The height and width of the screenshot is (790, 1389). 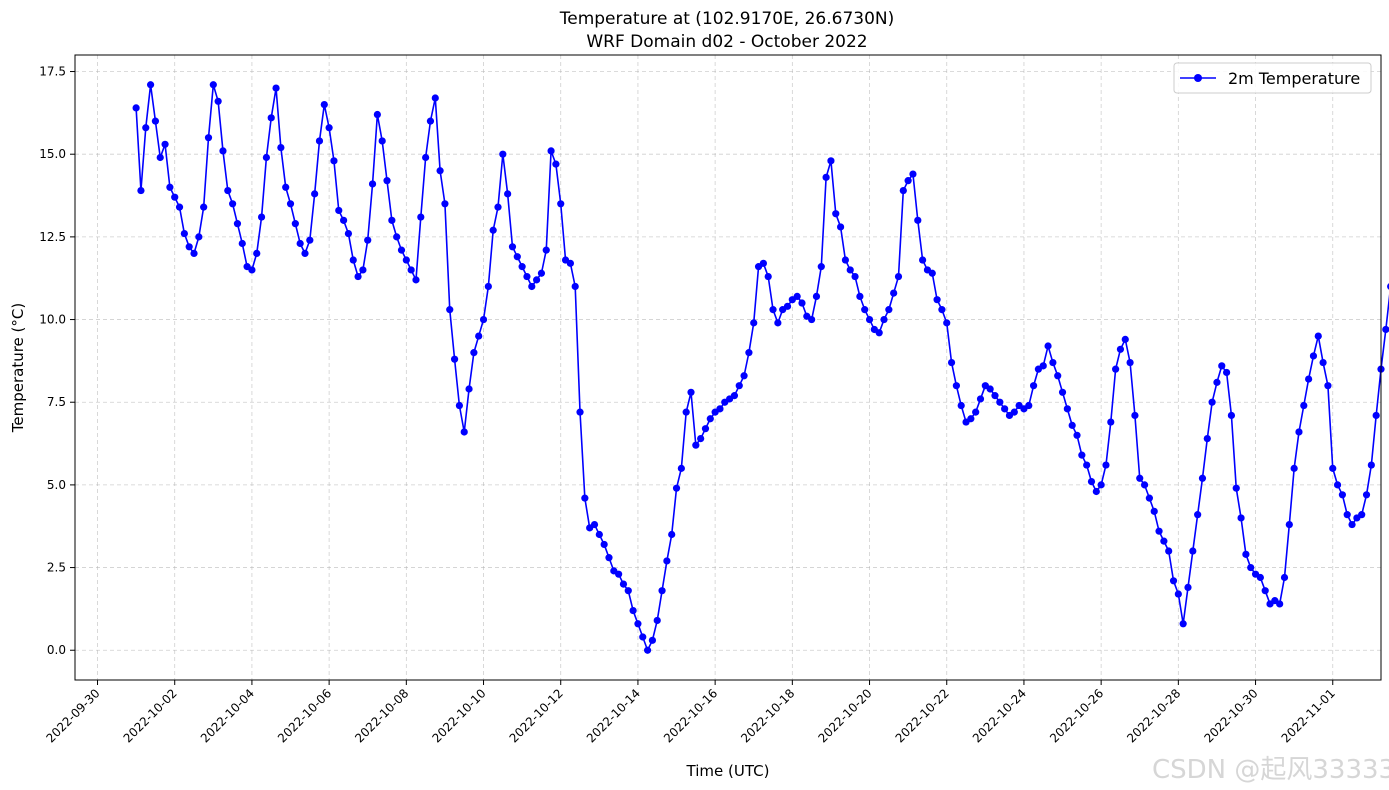 I want to click on y-tick-label: 0.0, so click(x=56, y=650).